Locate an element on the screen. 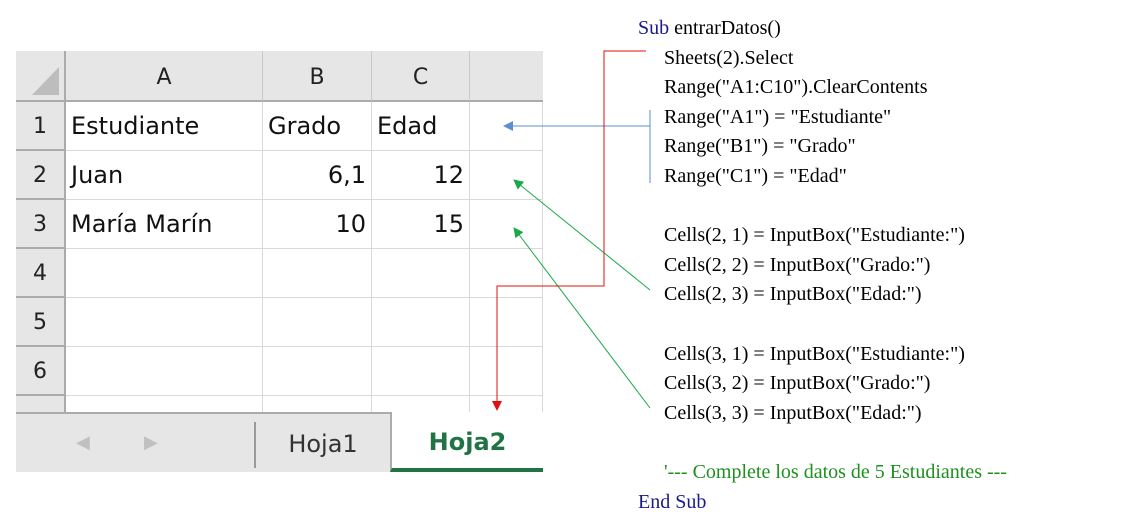 The height and width of the screenshot is (528, 1141). cell: Juan is located at coordinates (164, 175).